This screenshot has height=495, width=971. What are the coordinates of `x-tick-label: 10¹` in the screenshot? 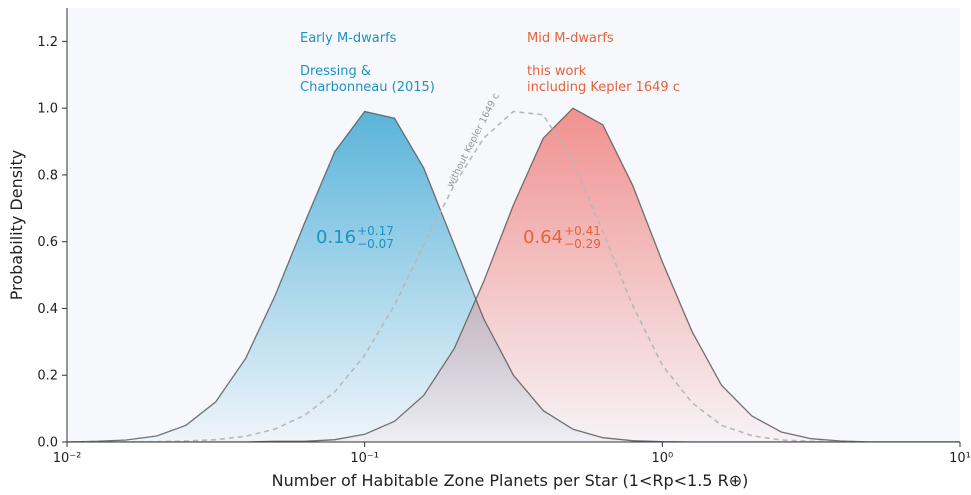 It's located at (960, 458).